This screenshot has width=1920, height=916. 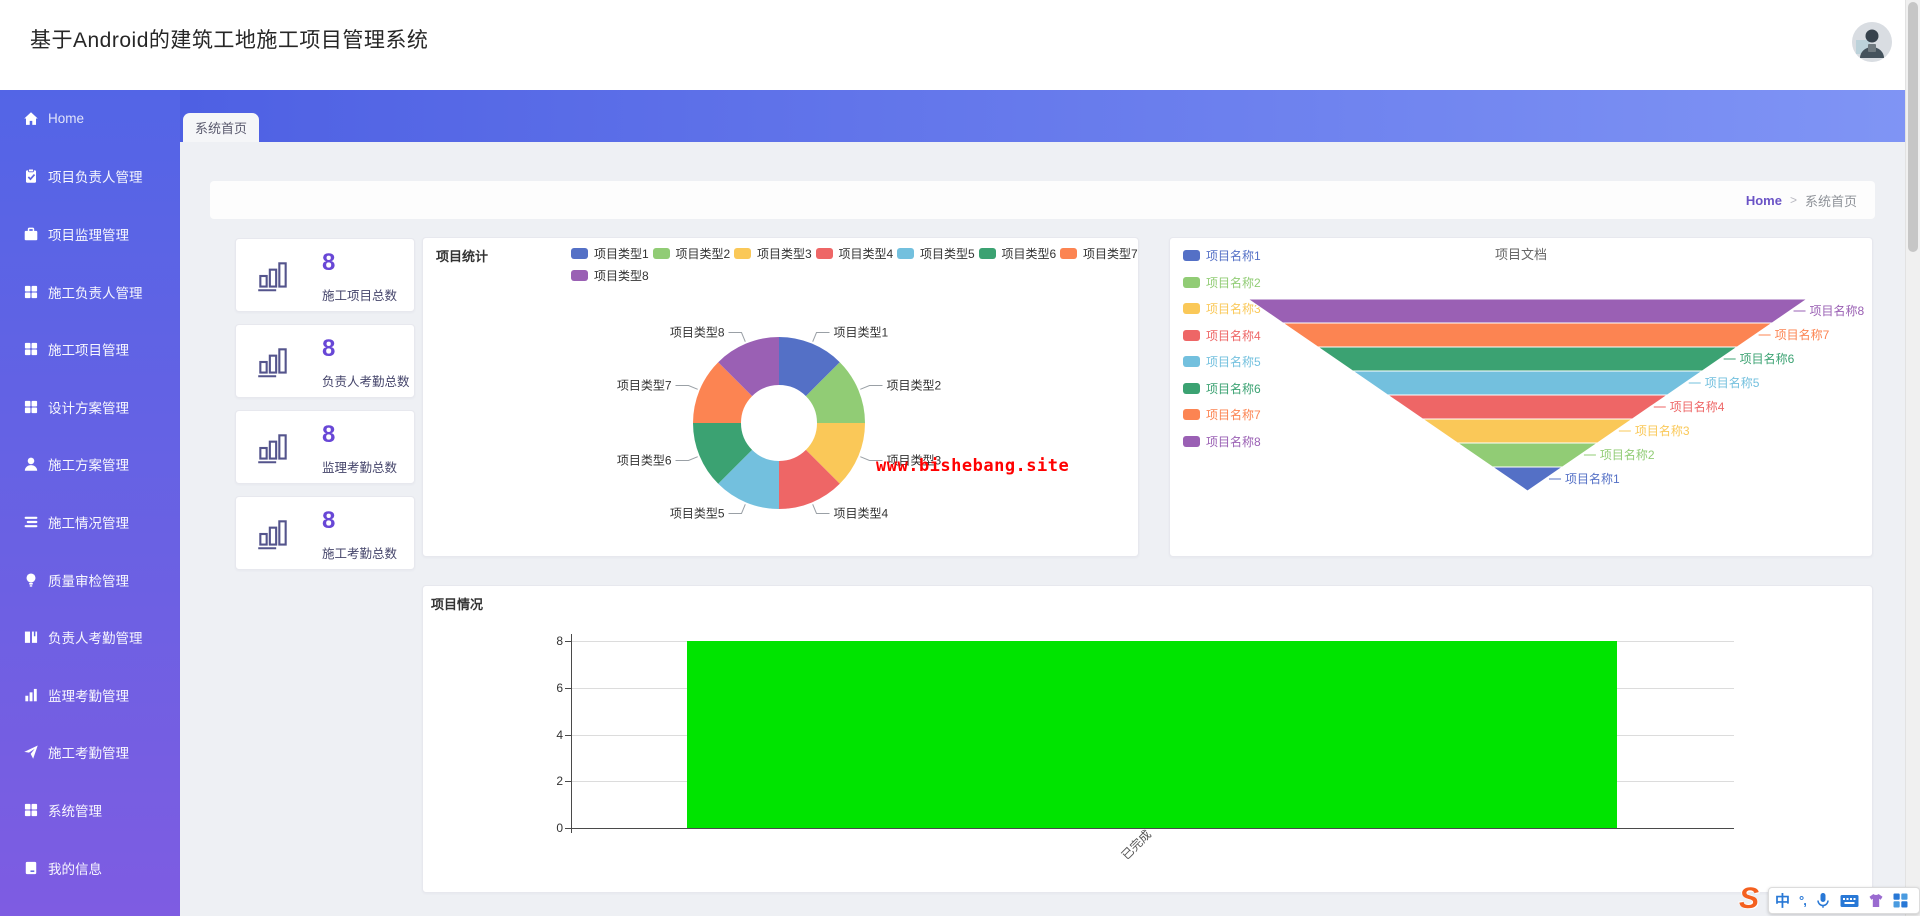 I want to click on y-axis-tick-0: 0, so click(x=559, y=828).